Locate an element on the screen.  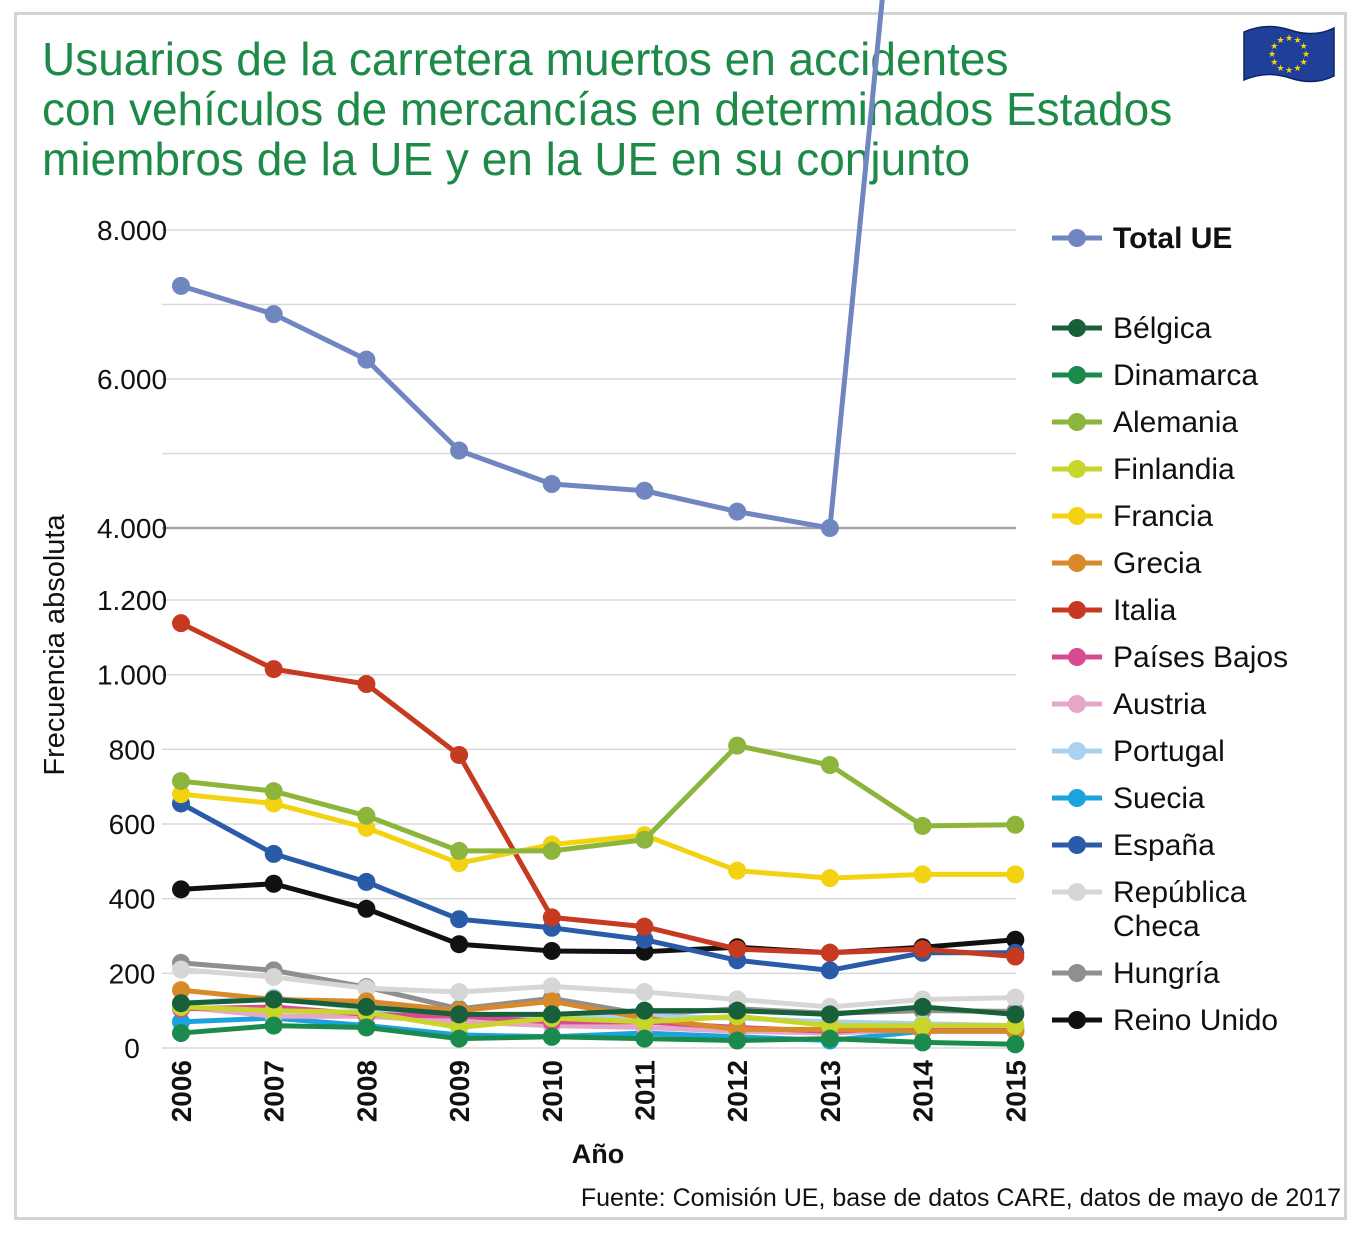
legend-item: Países Bajos is located at coordinates (1170, 657).